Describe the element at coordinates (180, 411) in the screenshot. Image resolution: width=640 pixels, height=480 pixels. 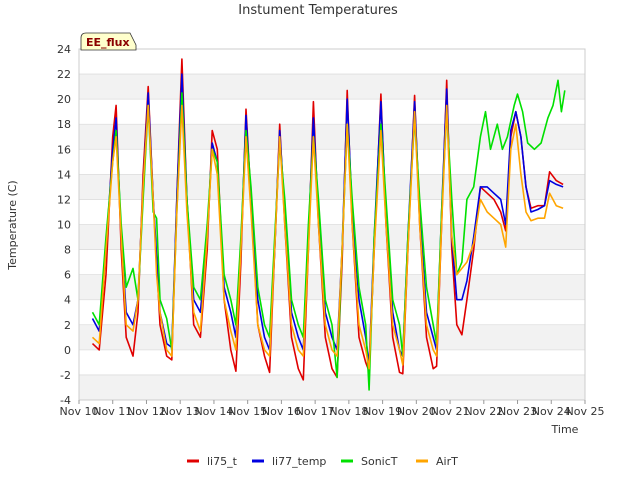
I see `x-tick-label: Nov 13` at that location.